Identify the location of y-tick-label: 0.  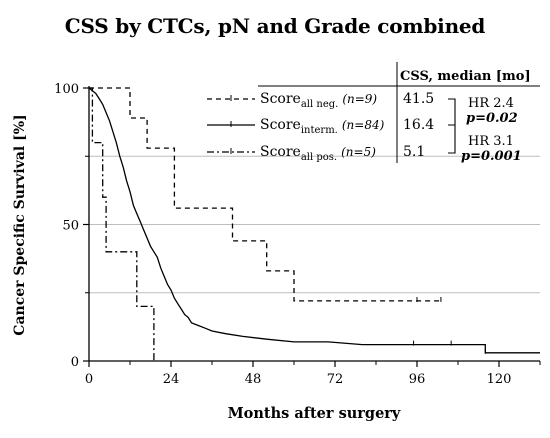
(75, 362).